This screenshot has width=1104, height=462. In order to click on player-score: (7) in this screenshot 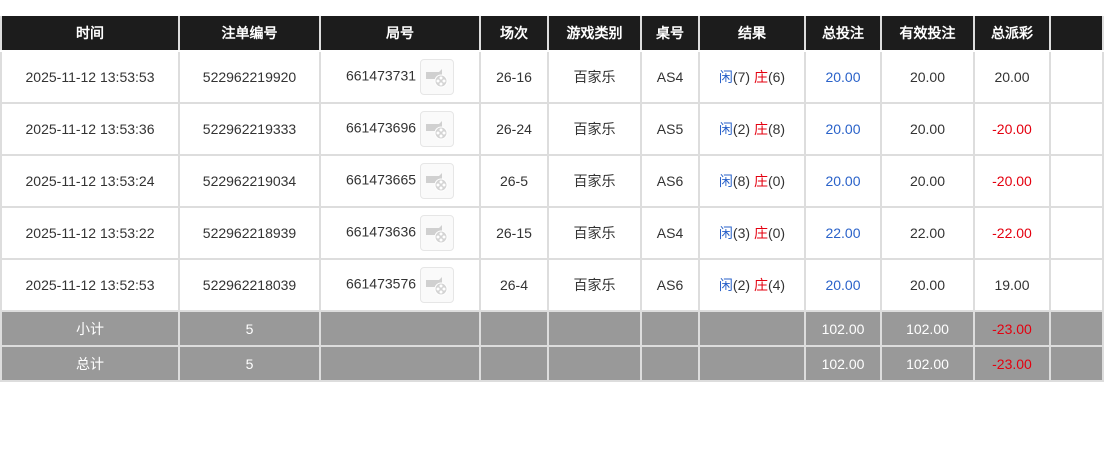, I will do `click(741, 77)`.